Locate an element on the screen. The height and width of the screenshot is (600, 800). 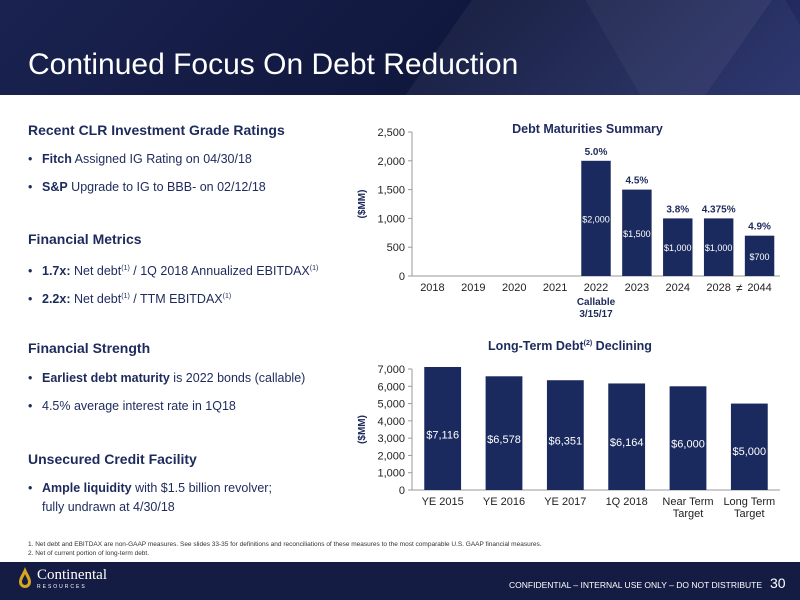
callable-annotation: Callable is located at coordinates (596, 302).